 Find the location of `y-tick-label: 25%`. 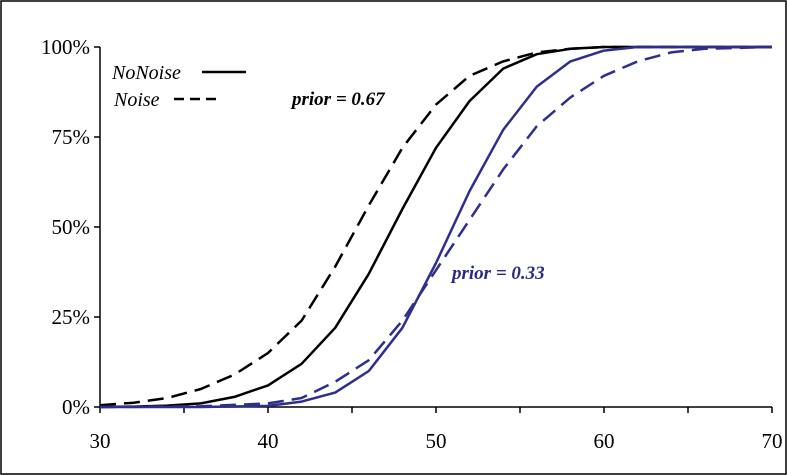

y-tick-label: 25% is located at coordinates (71, 317).